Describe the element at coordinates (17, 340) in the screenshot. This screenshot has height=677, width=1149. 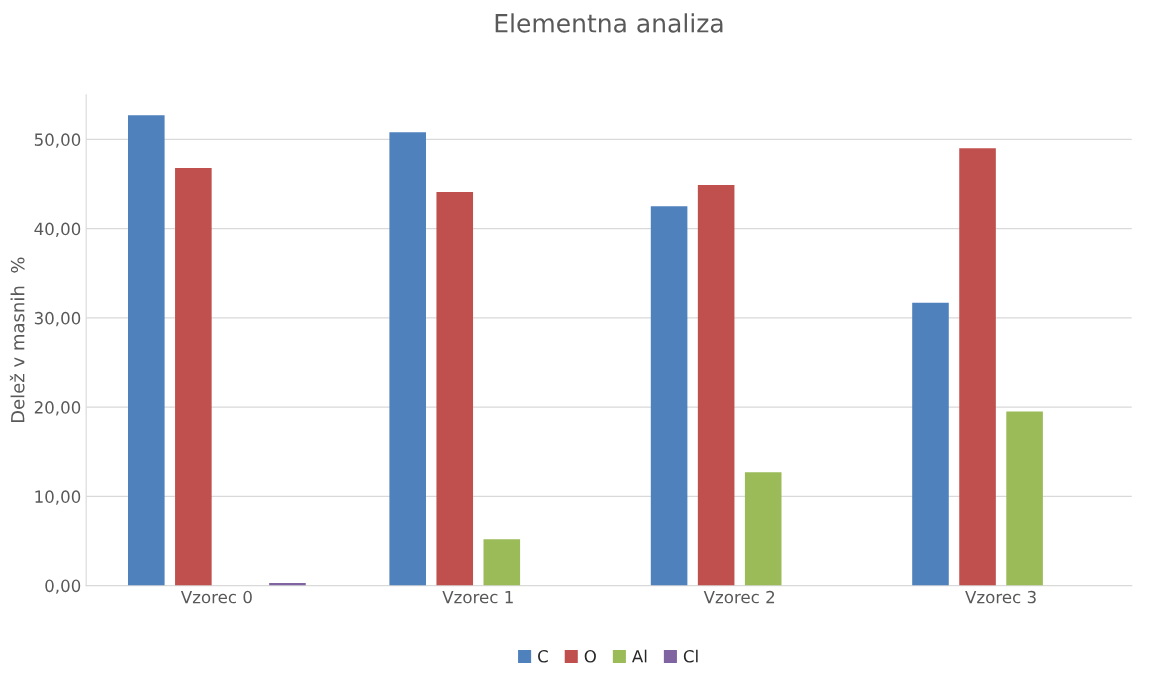
I see `y-axis-title: Delež v masnih %` at that location.